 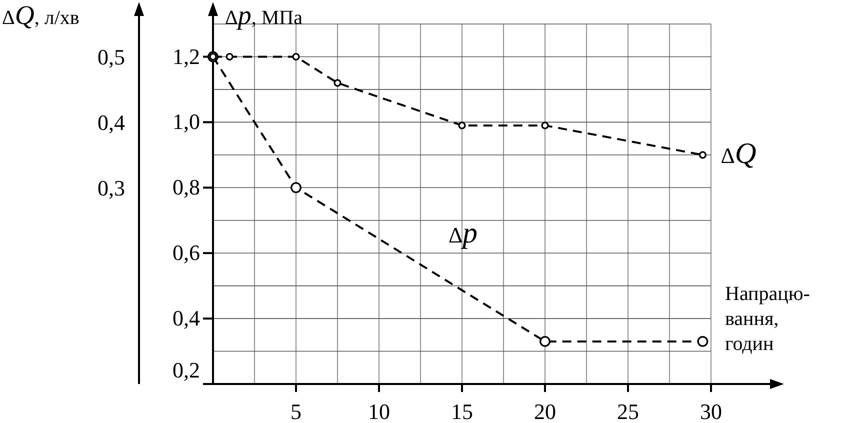 What do you see at coordinates (545, 411) in the screenshot?
I see `x-tick-label: 20` at bounding box center [545, 411].